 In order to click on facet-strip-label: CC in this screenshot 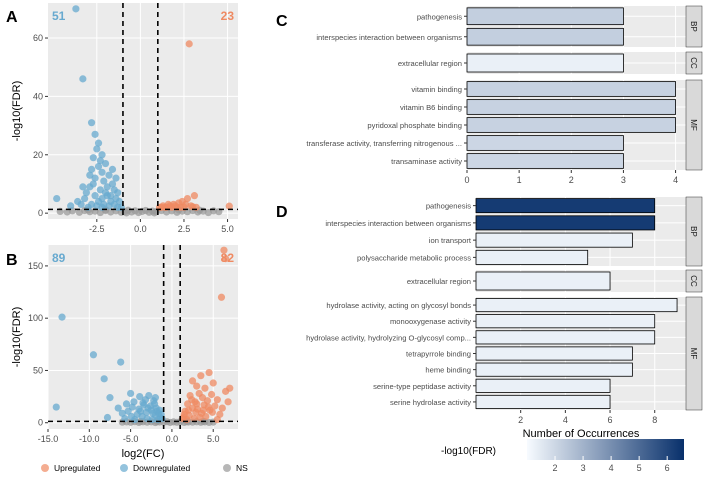, I will do `click(693, 63)`.